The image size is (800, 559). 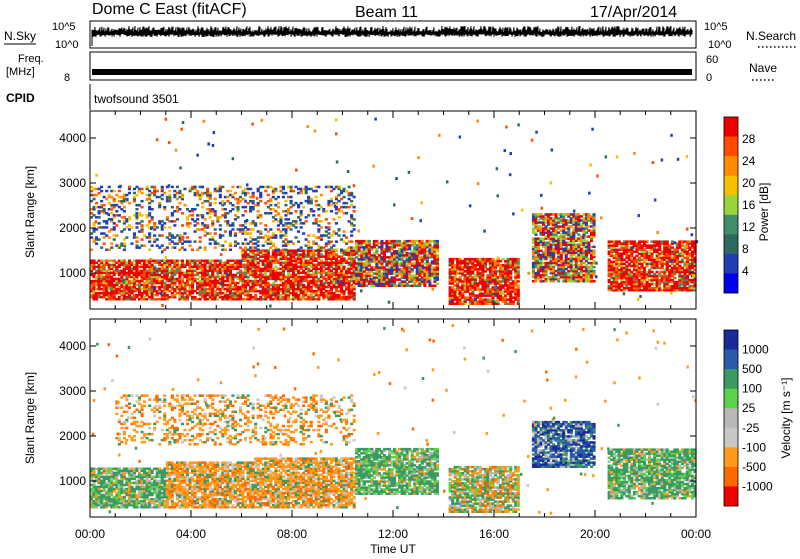 I want to click on nsky-label: N.Sky, so click(x=20, y=36).